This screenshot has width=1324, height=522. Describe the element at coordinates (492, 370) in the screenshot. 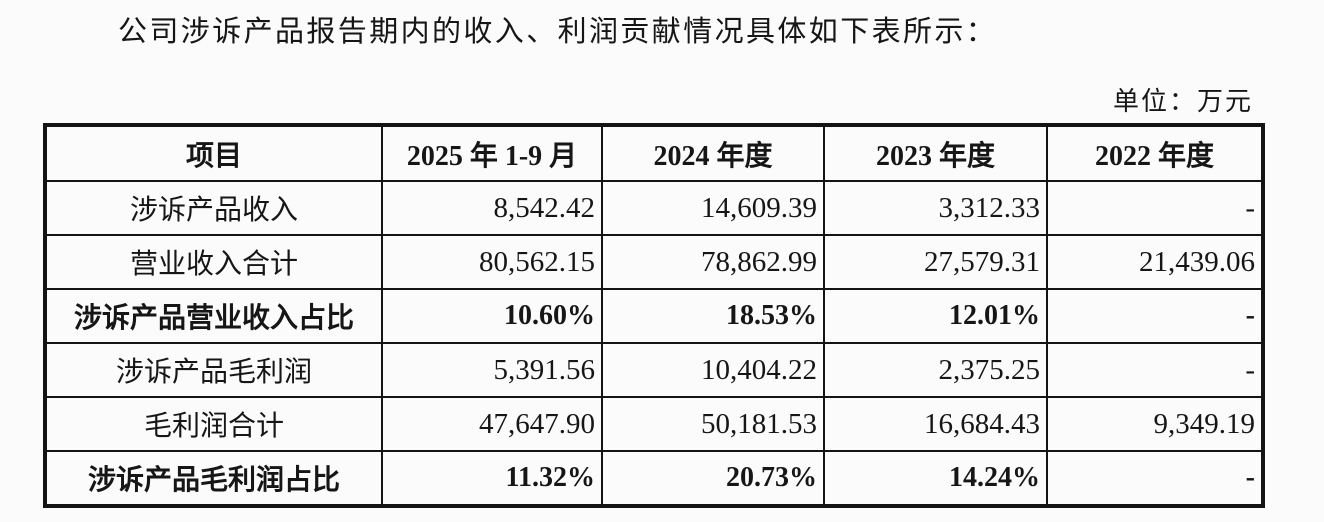

I see `cell-value: 5,391.56` at that location.